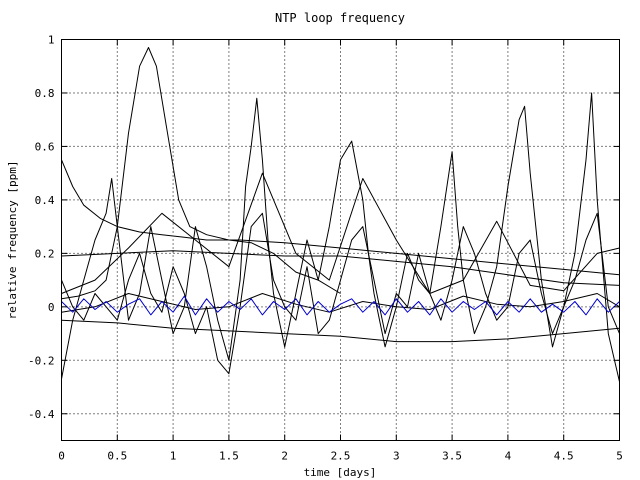 This screenshot has height=480, width=640. I want to click on y-axis-label: relative frequency [ppm], so click(12, 240).